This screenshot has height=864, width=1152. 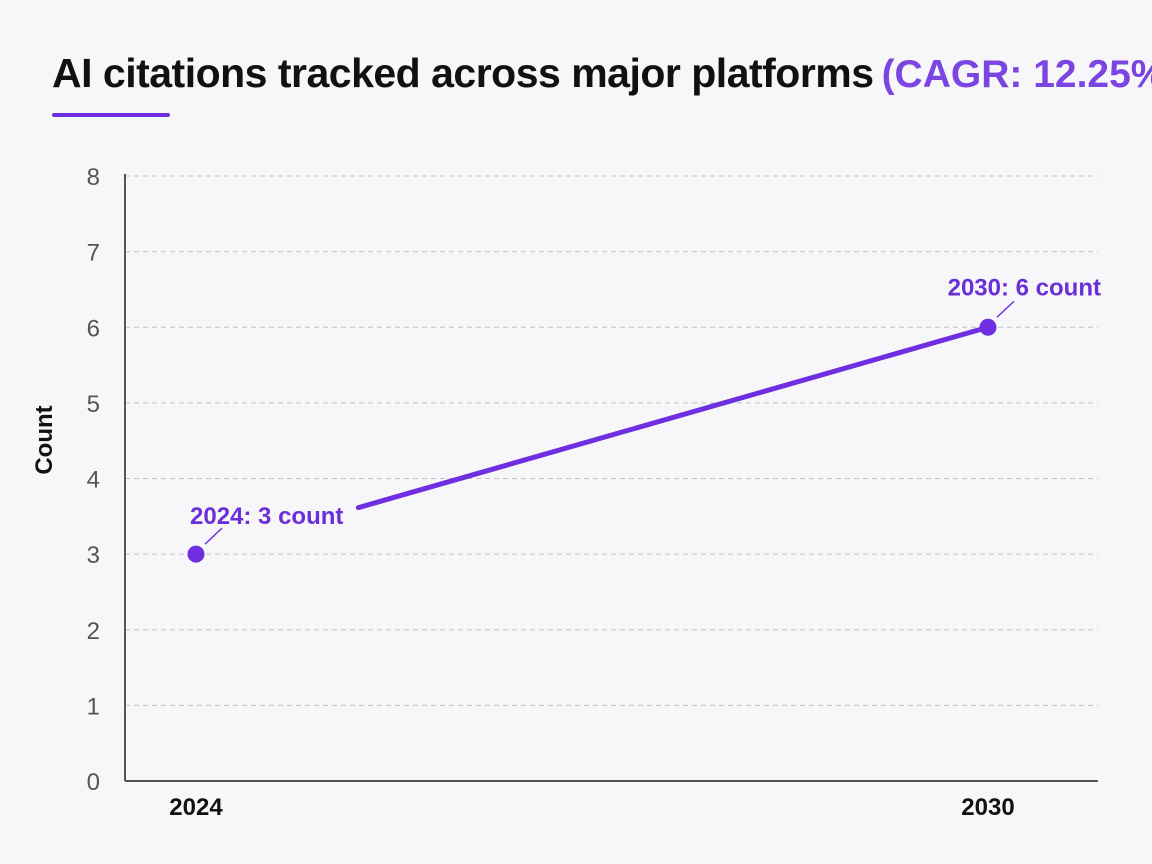 I want to click on y-tick-label: 1, so click(x=93, y=706).